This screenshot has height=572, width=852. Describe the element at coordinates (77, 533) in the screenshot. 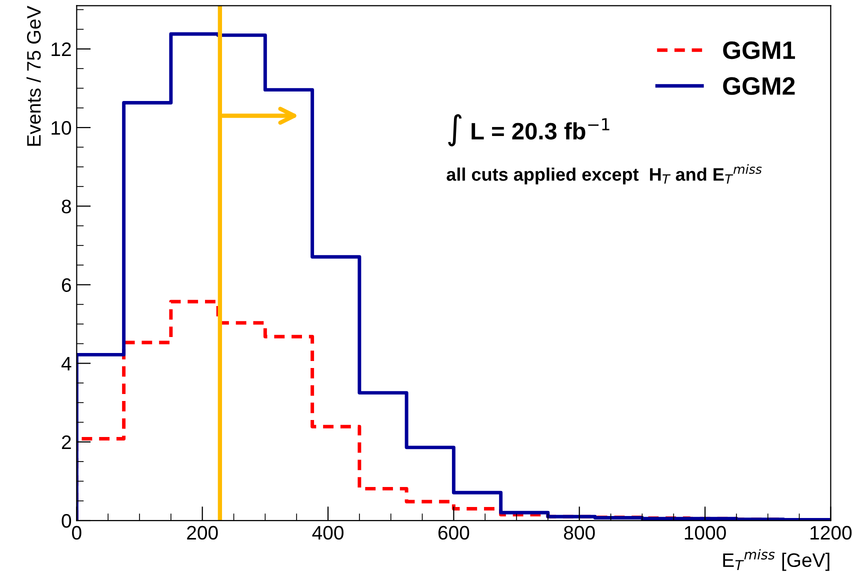

I see `x-tick-label: 0` at that location.